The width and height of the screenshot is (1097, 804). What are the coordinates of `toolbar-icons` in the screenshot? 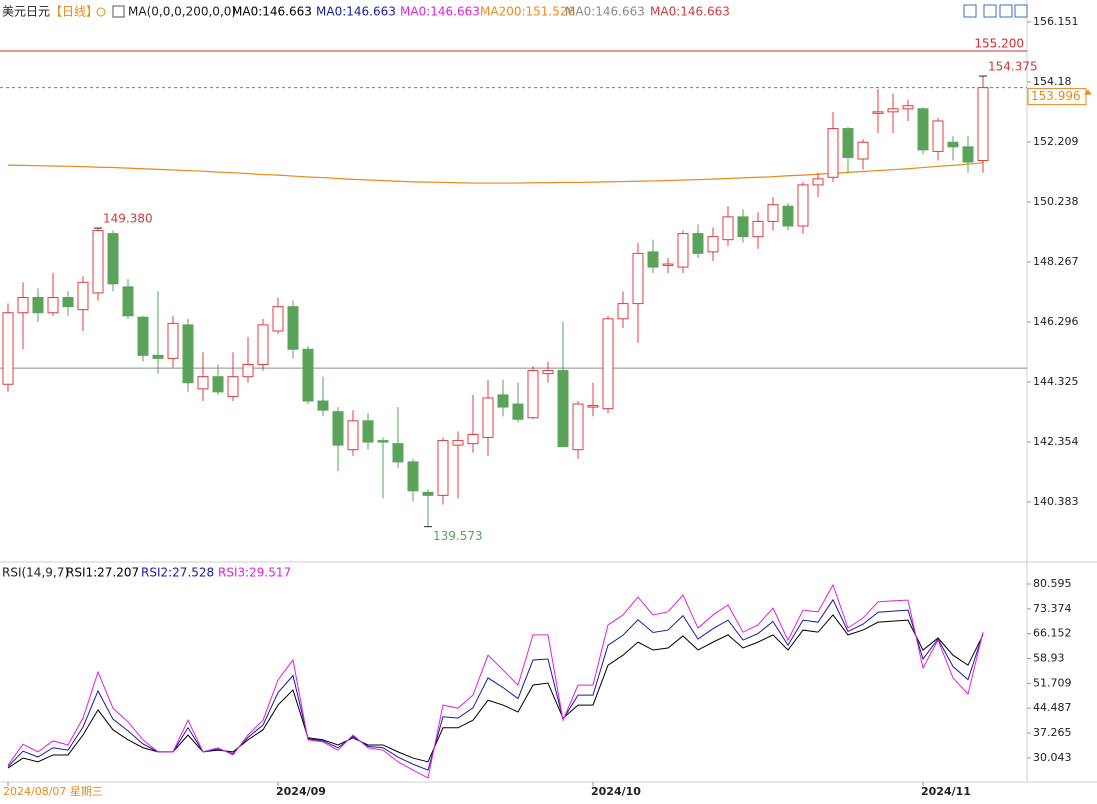 It's located at (995, 11).